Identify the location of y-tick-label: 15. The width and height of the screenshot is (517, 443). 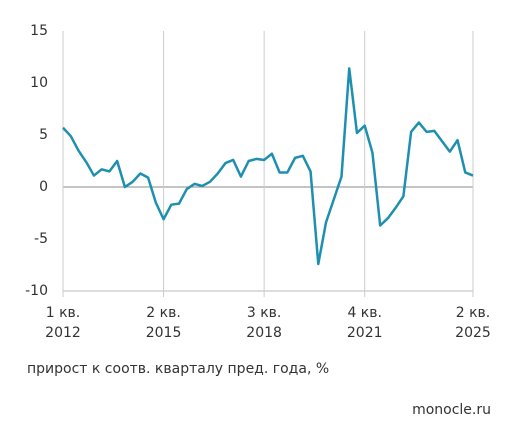
(39, 31).